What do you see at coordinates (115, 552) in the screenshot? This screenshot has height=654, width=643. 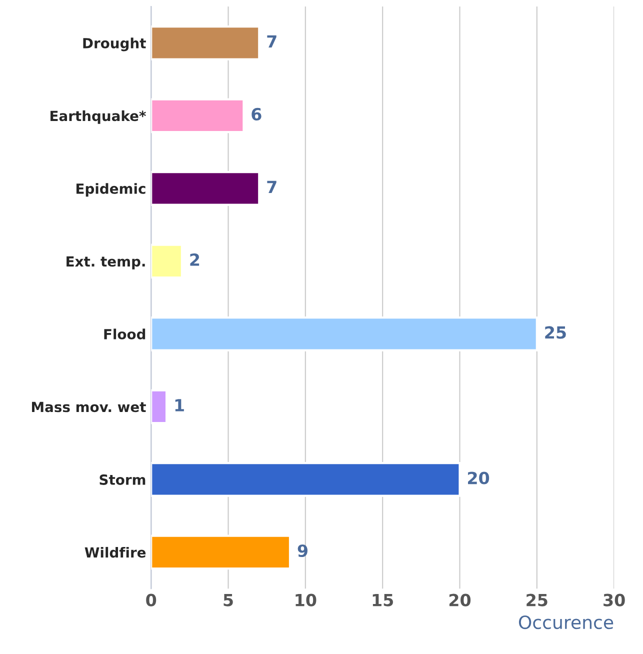 I see `y-tick-label: Wildfire` at bounding box center [115, 552].